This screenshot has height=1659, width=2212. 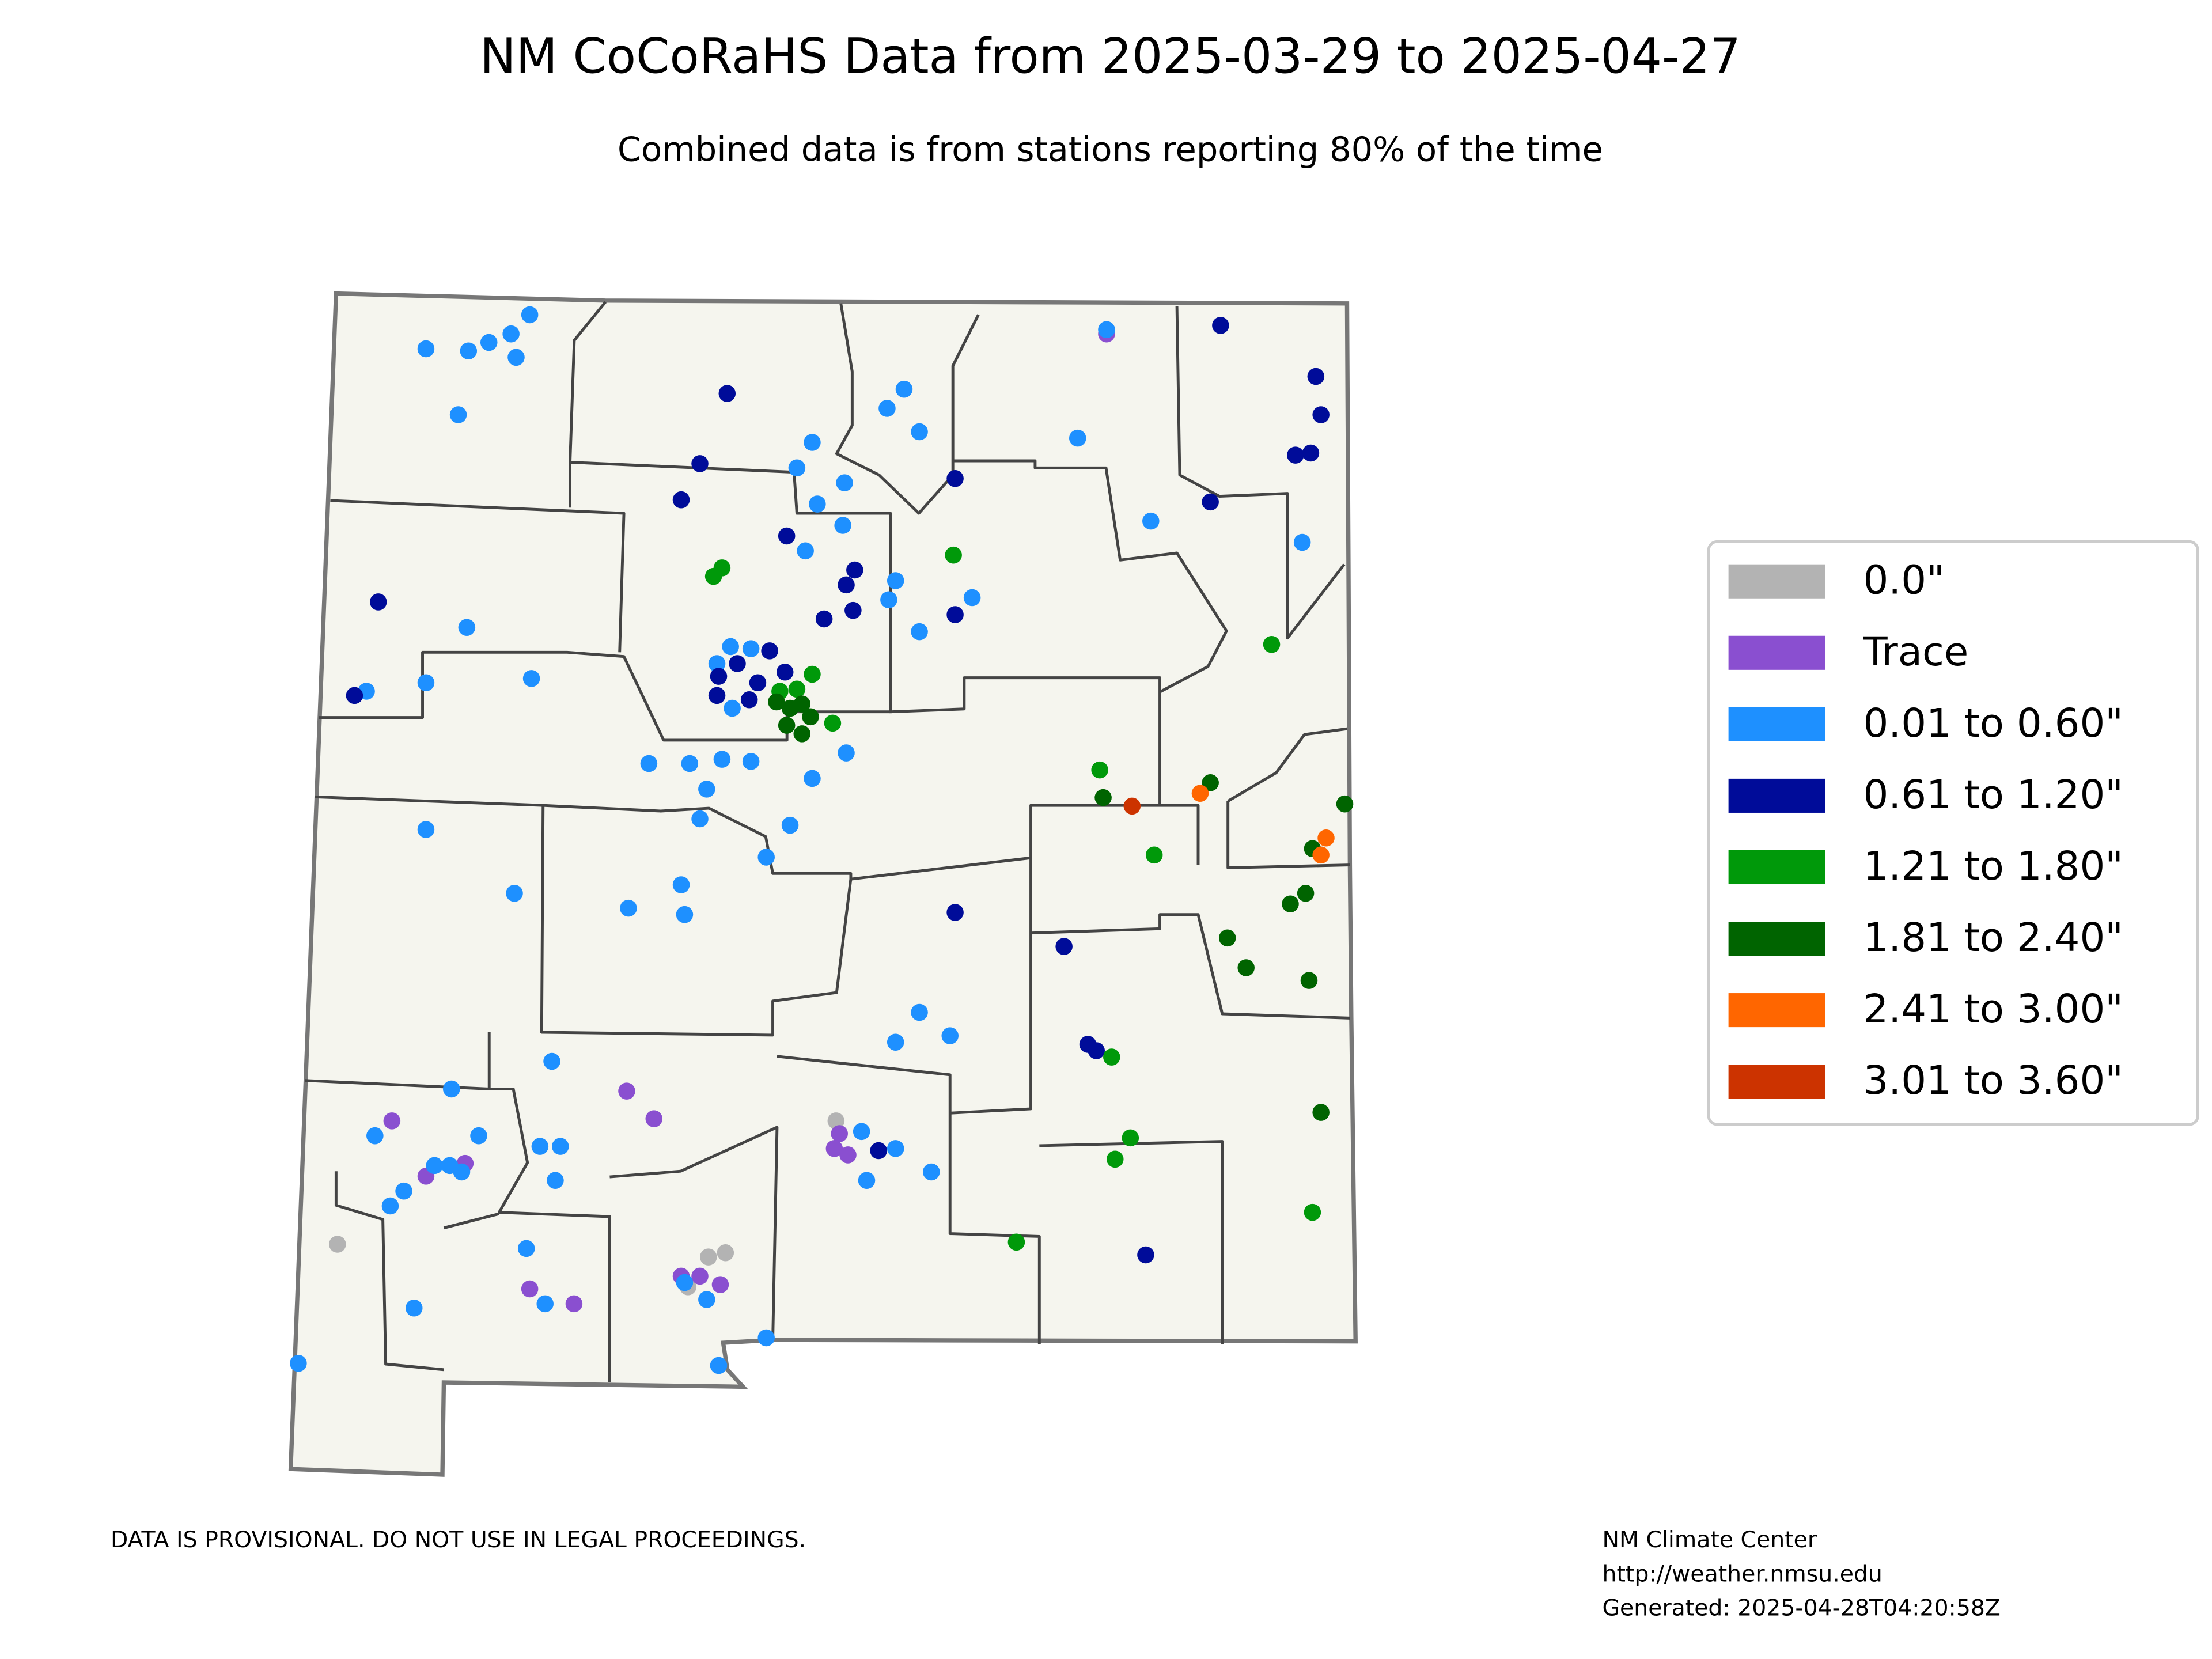 What do you see at coordinates (1710, 1540) in the screenshot?
I see `credit-line: NM Climate Center` at bounding box center [1710, 1540].